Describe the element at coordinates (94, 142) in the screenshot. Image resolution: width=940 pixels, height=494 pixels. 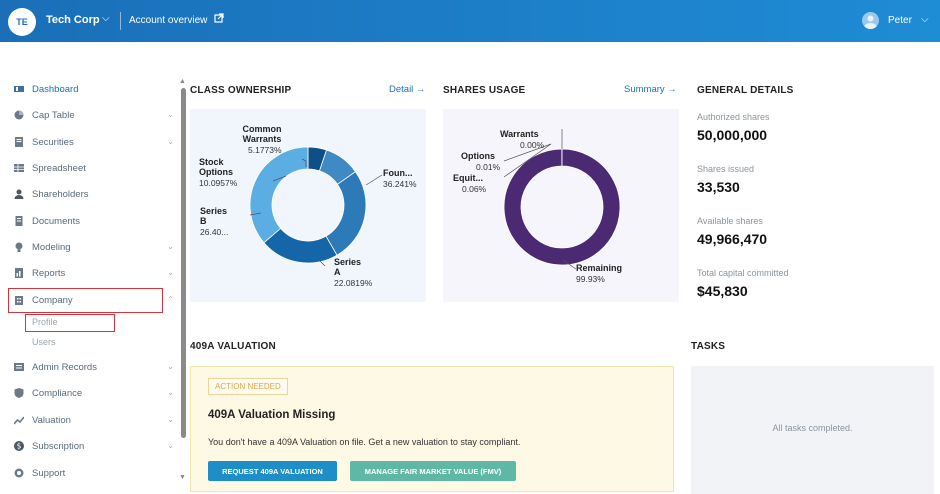
I see `sidebar-item-securities: Securities ⌄` at that location.